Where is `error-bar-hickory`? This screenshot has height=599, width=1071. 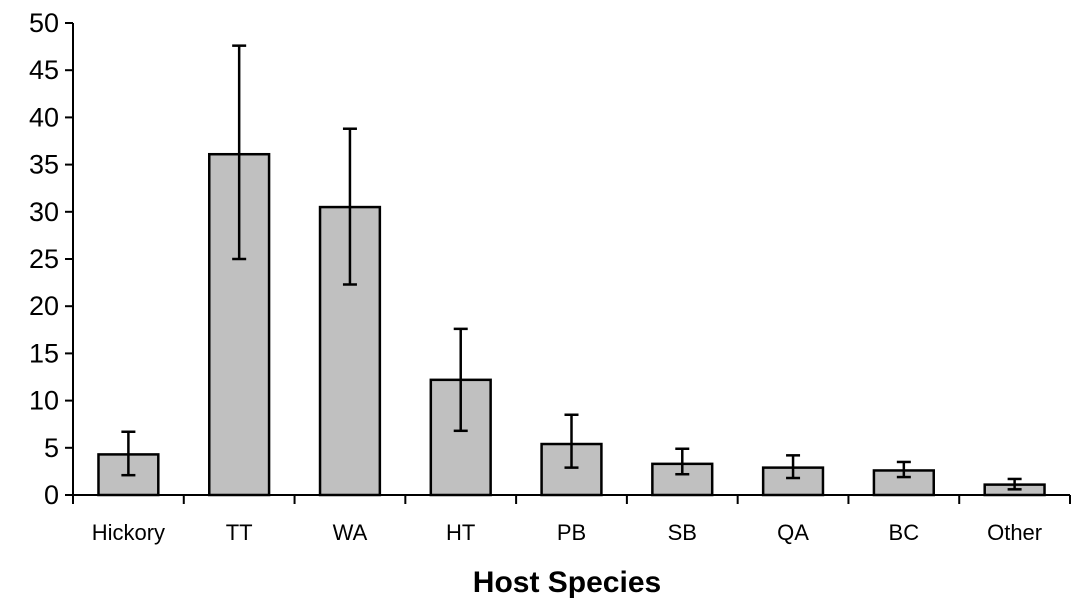
error-bar-hickory is located at coordinates (128, 453).